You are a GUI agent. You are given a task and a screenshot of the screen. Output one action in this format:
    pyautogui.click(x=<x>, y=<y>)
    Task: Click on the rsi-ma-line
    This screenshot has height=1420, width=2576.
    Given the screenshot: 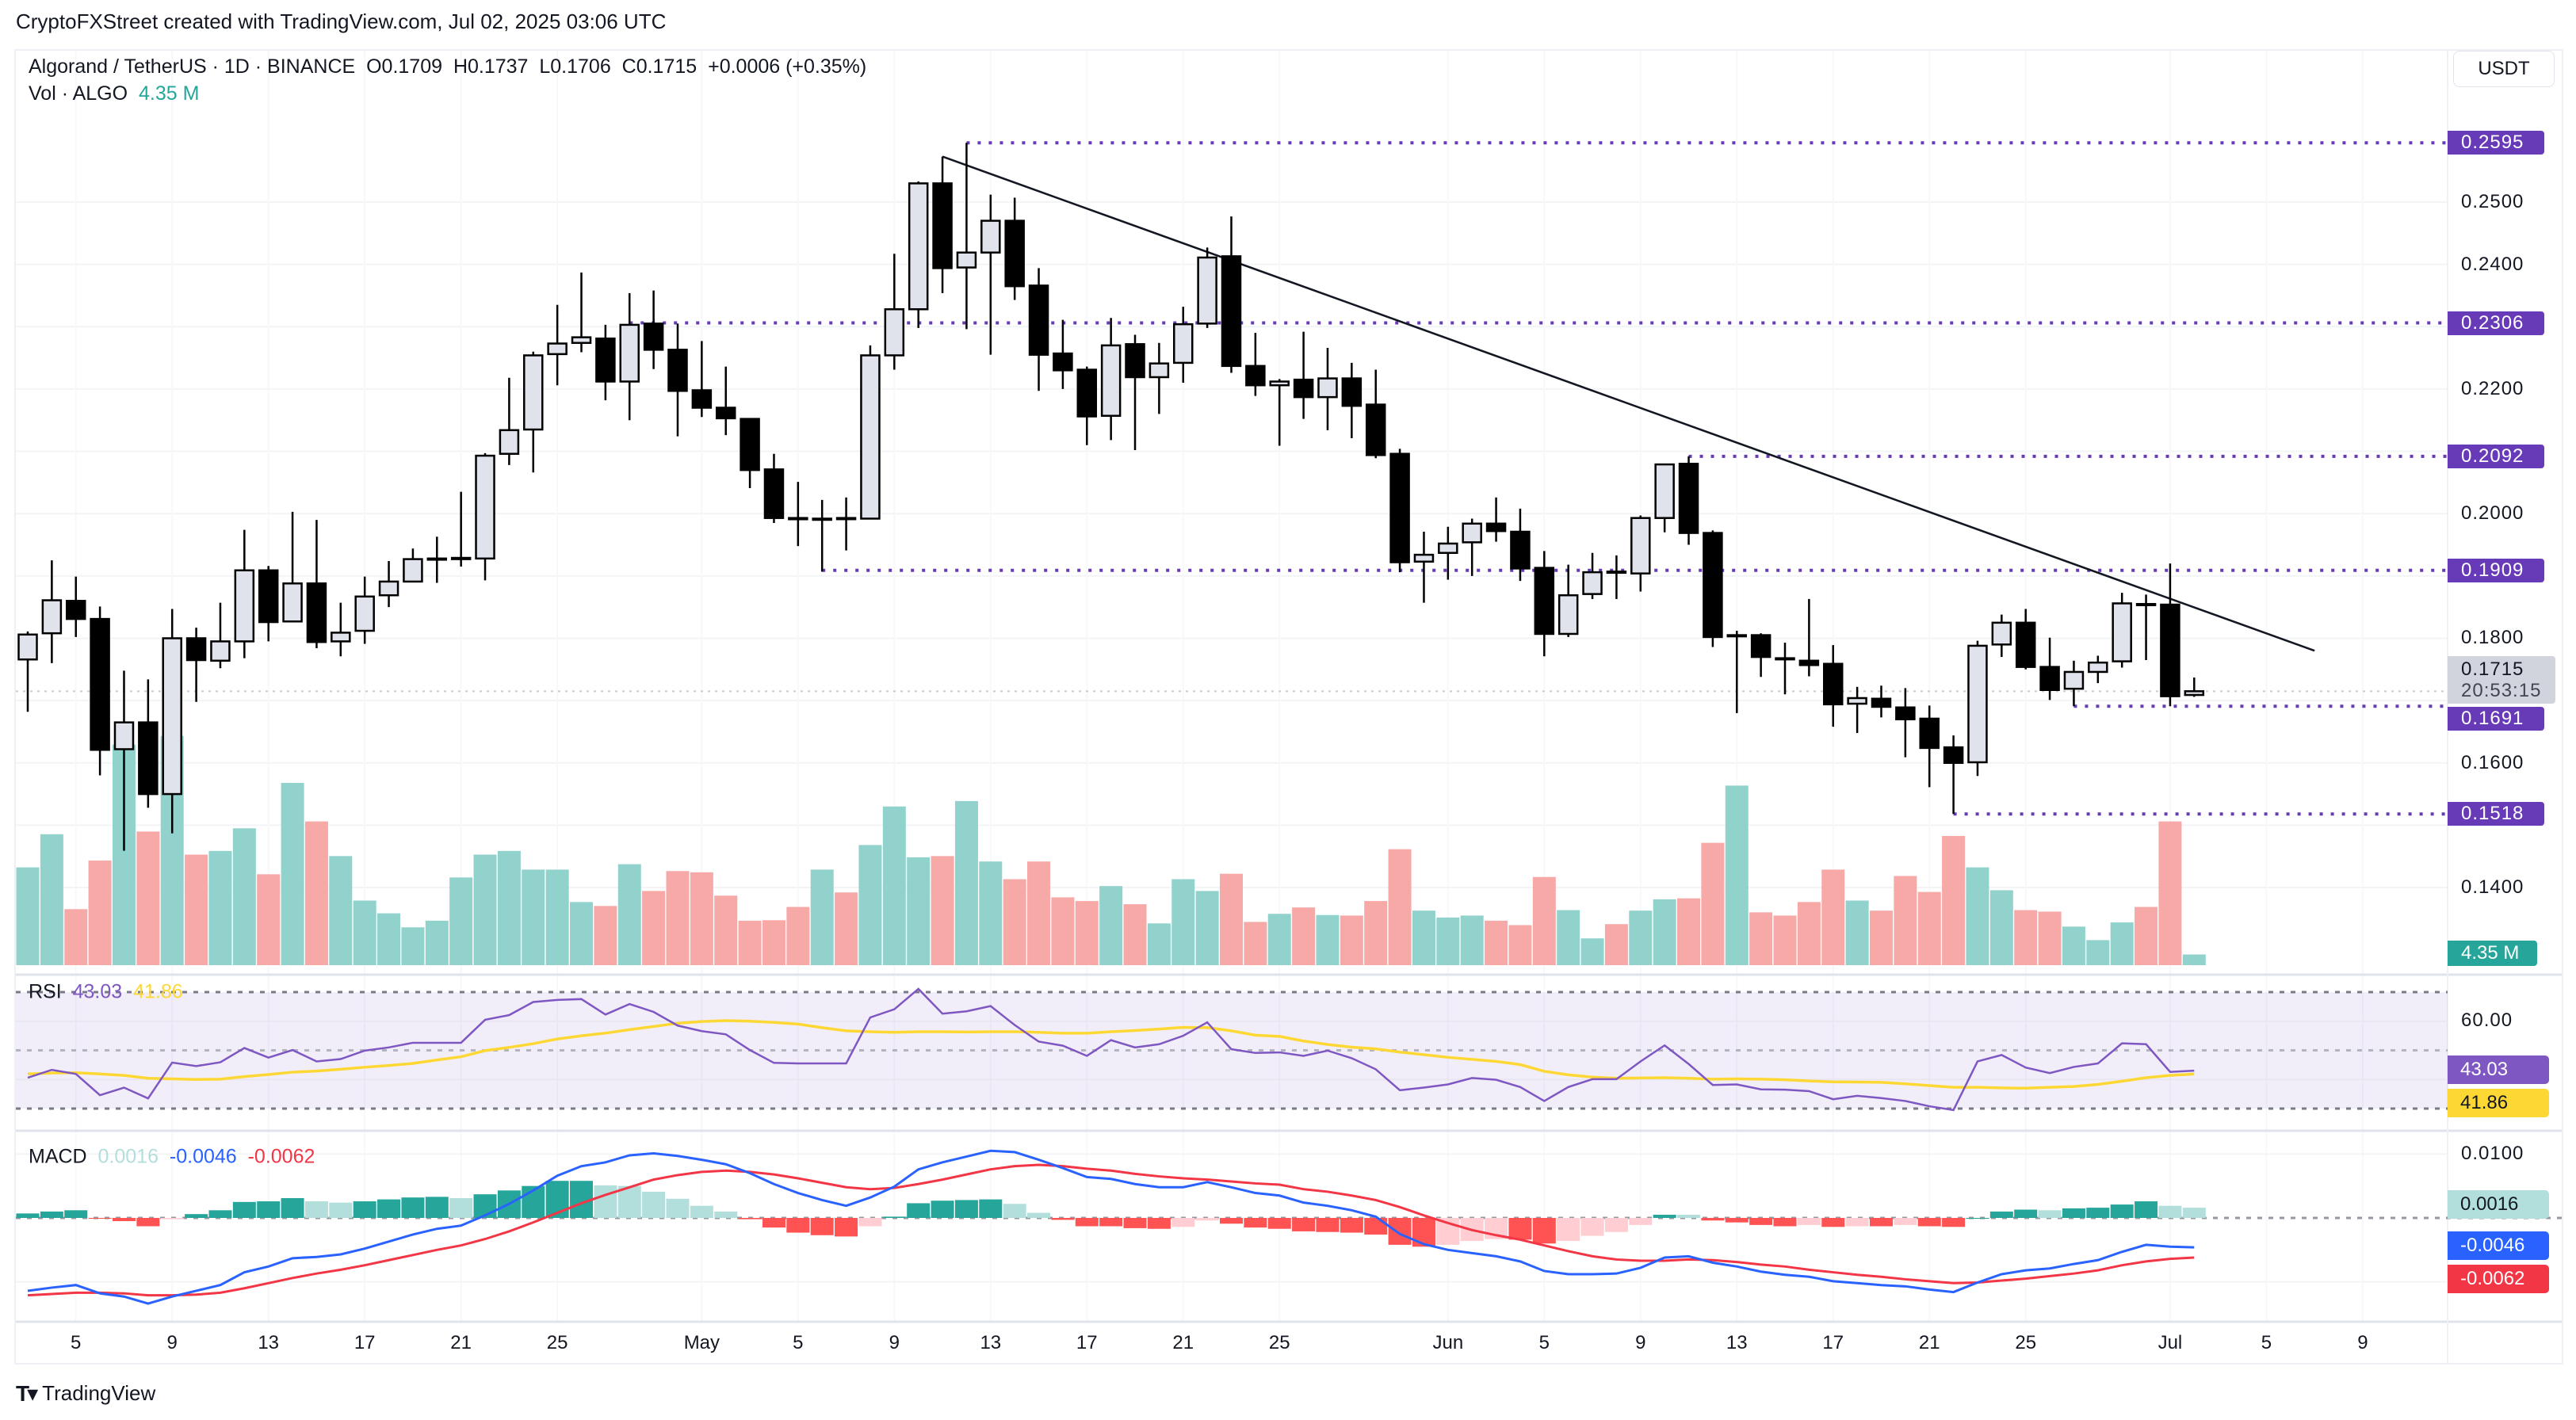 What is the action you would take?
    pyautogui.click(x=1111, y=1055)
    